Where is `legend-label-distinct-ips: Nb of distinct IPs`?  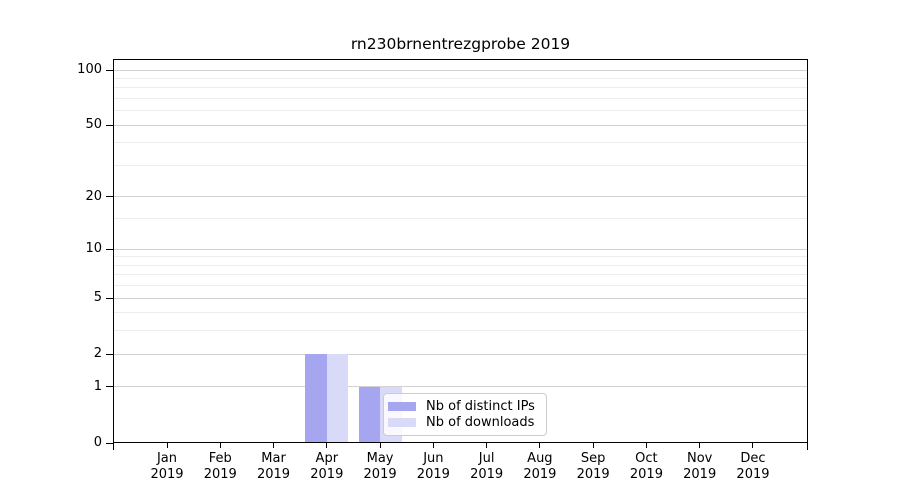 legend-label-distinct-ips: Nb of distinct IPs is located at coordinates (480, 406).